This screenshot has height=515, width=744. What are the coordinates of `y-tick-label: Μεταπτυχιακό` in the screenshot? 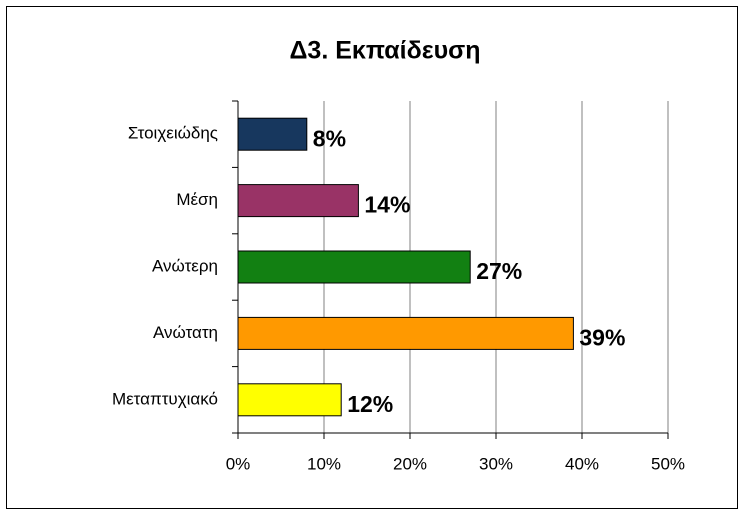 It's located at (165, 398).